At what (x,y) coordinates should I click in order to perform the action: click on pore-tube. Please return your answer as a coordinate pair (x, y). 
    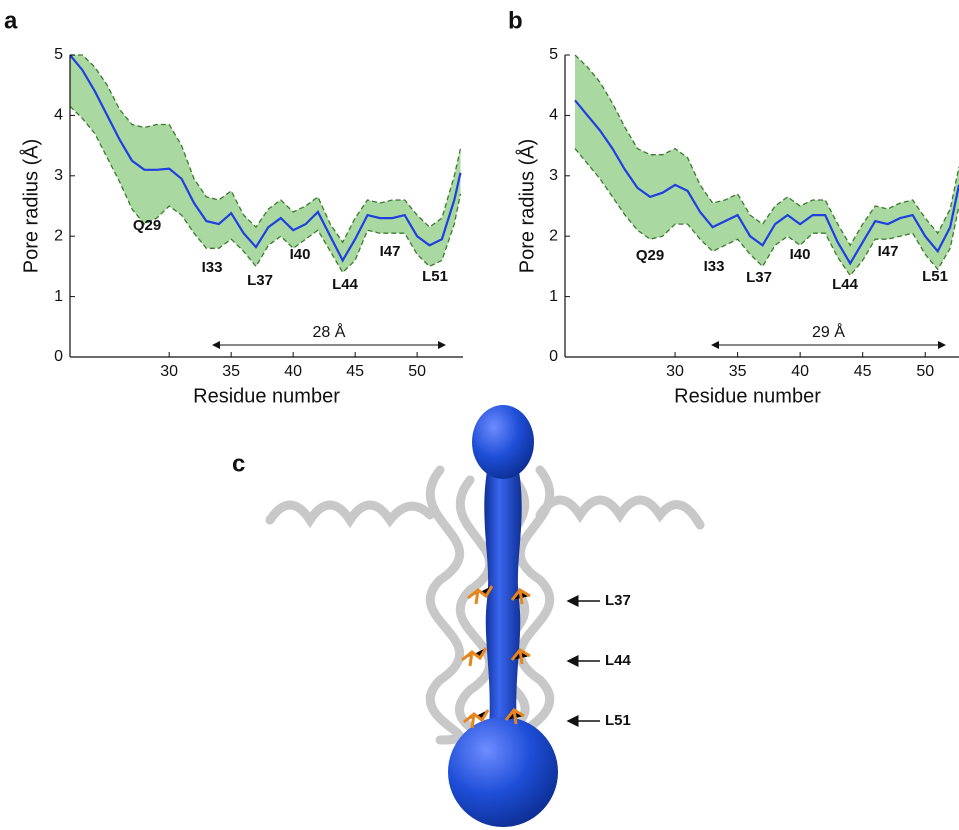
    Looking at the image, I should click on (503, 602).